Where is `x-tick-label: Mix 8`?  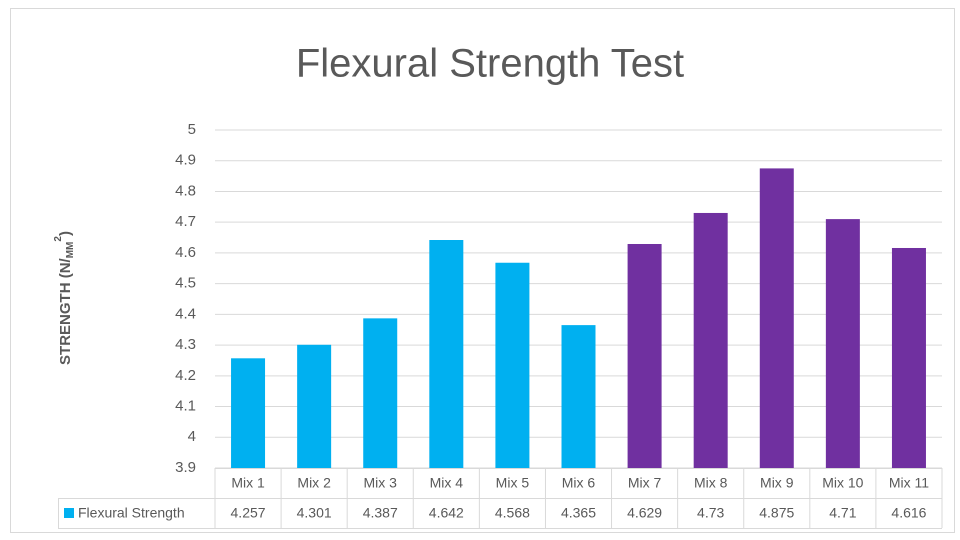
x-tick-label: Mix 8 is located at coordinates (711, 483).